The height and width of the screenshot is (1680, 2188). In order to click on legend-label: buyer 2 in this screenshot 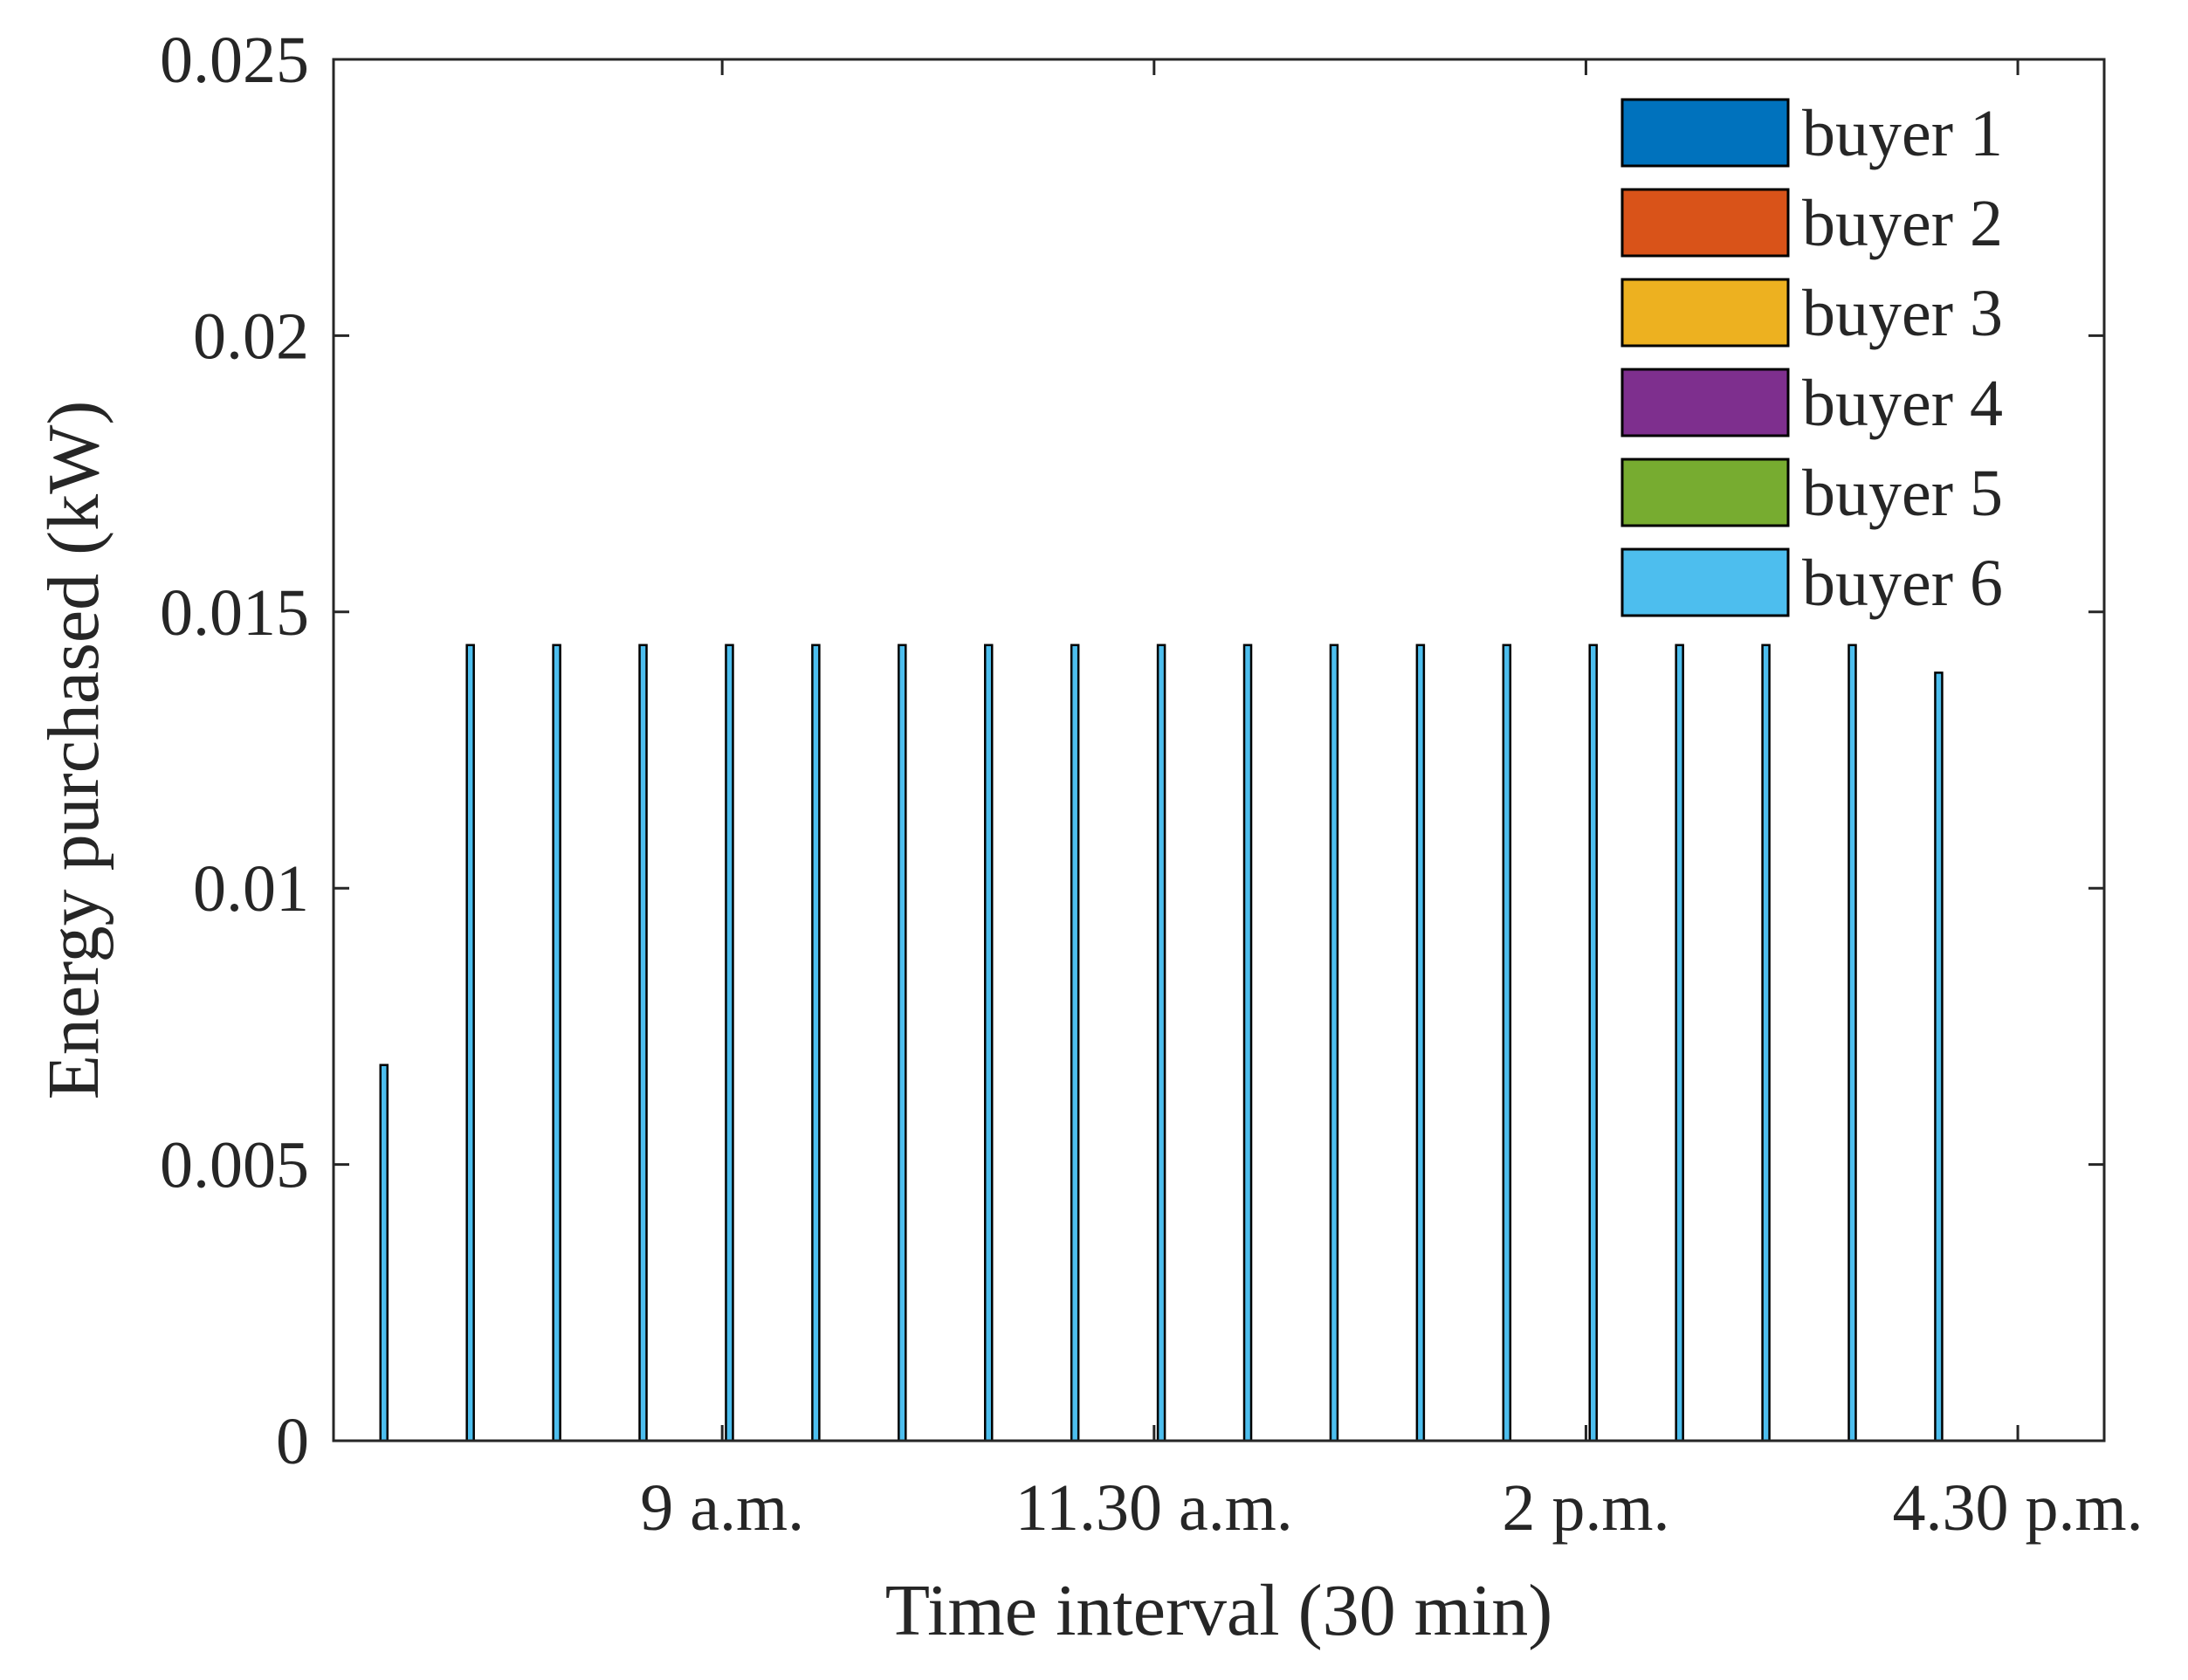, I will do `click(1902, 223)`.